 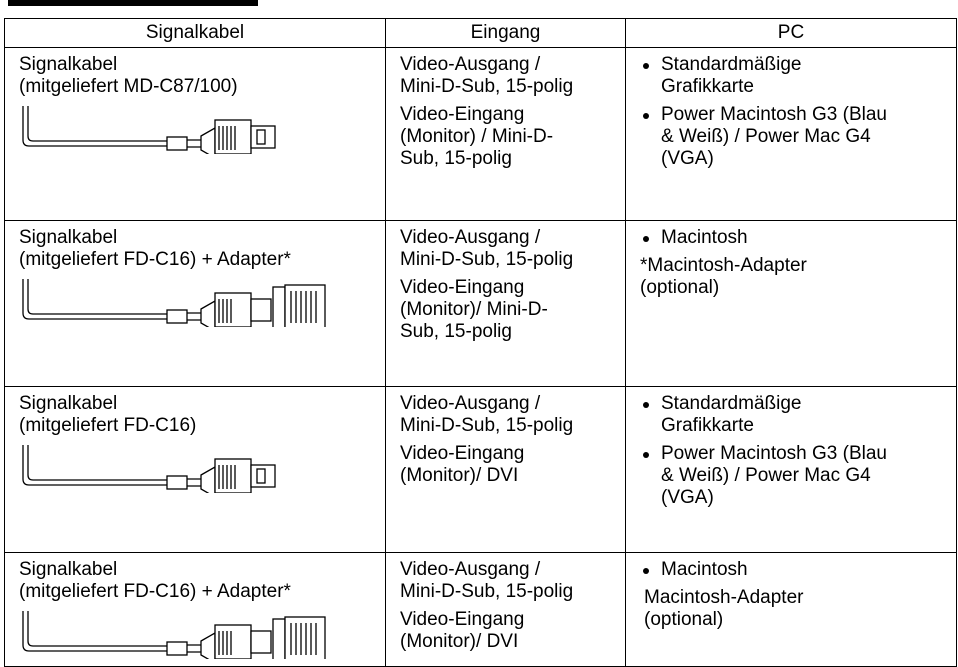 What do you see at coordinates (724, 597) in the screenshot?
I see `text-line: Macintosh-Adapter` at bounding box center [724, 597].